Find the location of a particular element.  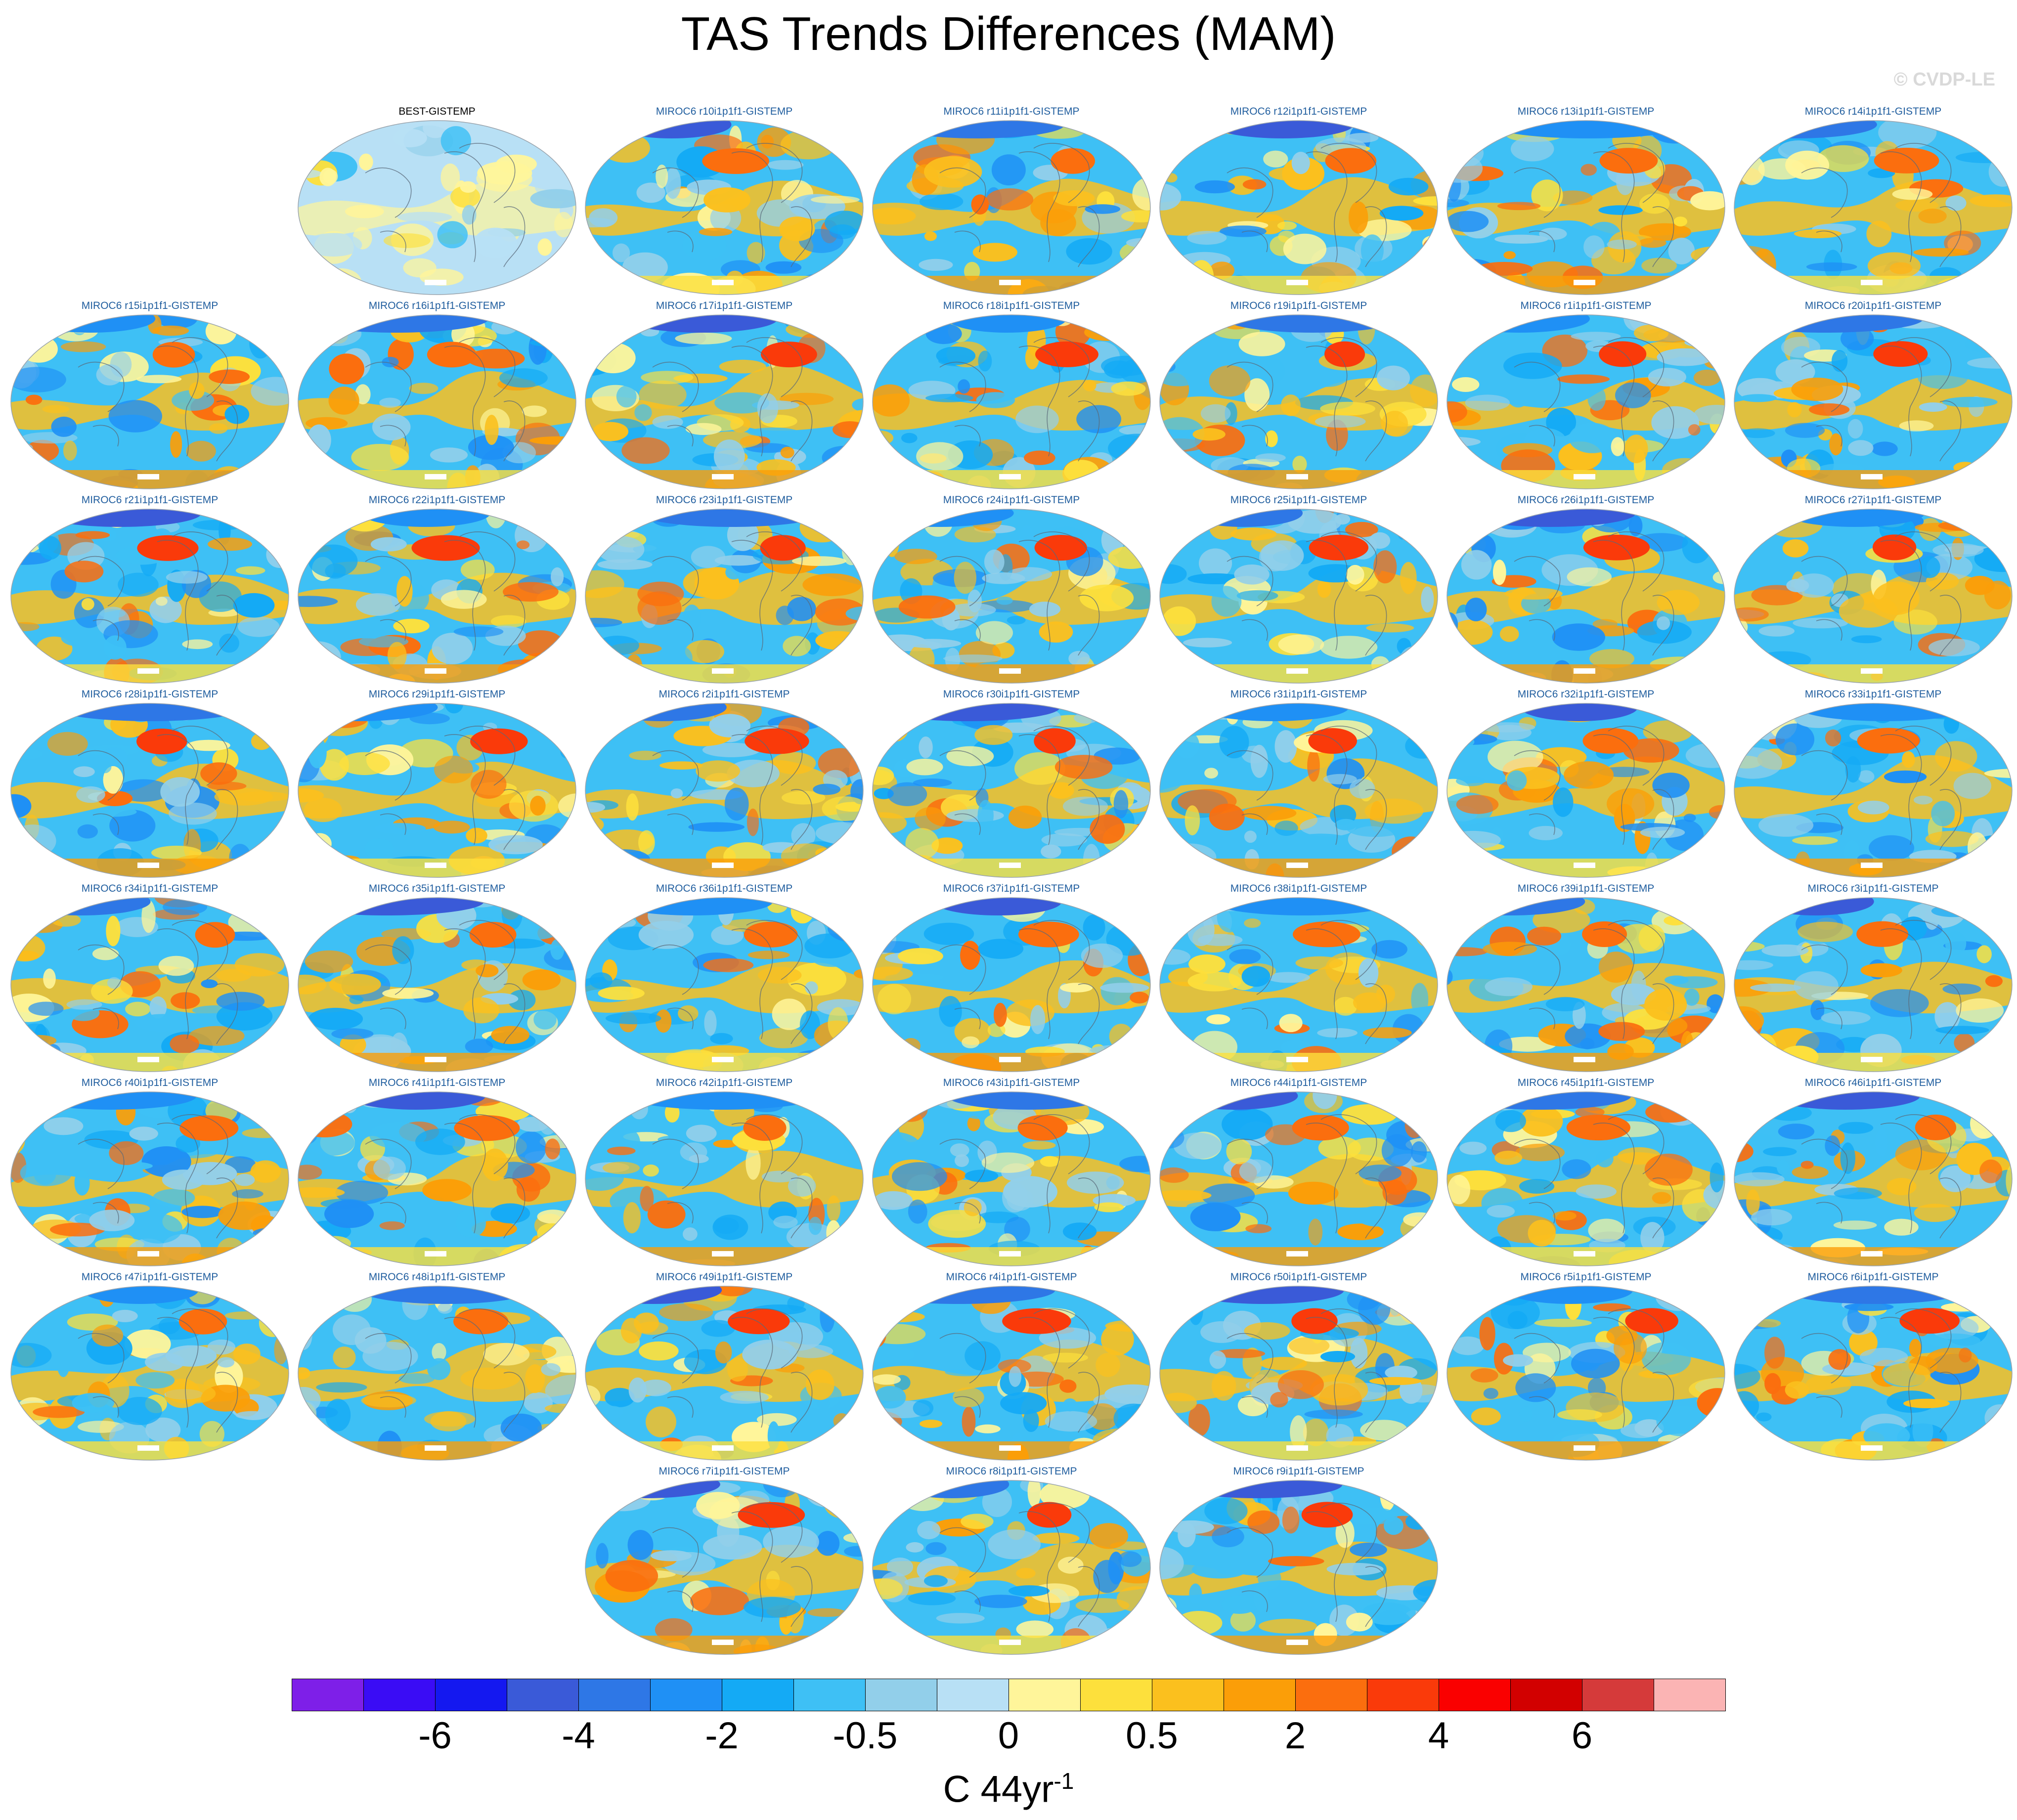

panel-title: MIROC6 r43i1p1f1-GISTEMP is located at coordinates (1011, 1082).